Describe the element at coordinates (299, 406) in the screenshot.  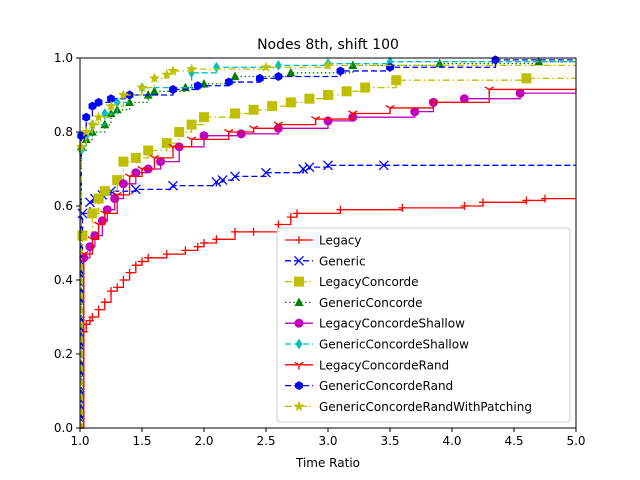
I see `legend-marker-GenericConcordeRandWithPatching` at that location.